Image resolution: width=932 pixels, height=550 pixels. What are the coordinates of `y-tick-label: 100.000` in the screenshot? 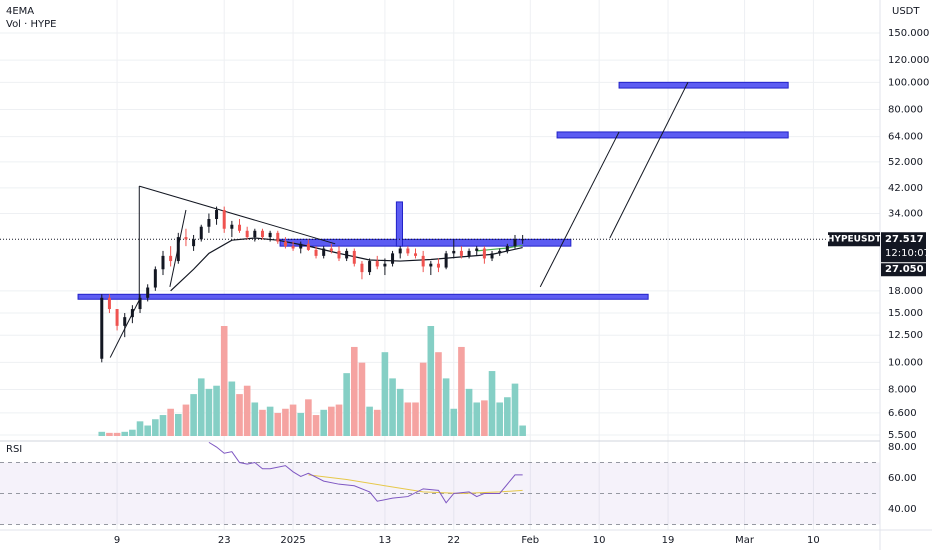 It's located at (908, 82).